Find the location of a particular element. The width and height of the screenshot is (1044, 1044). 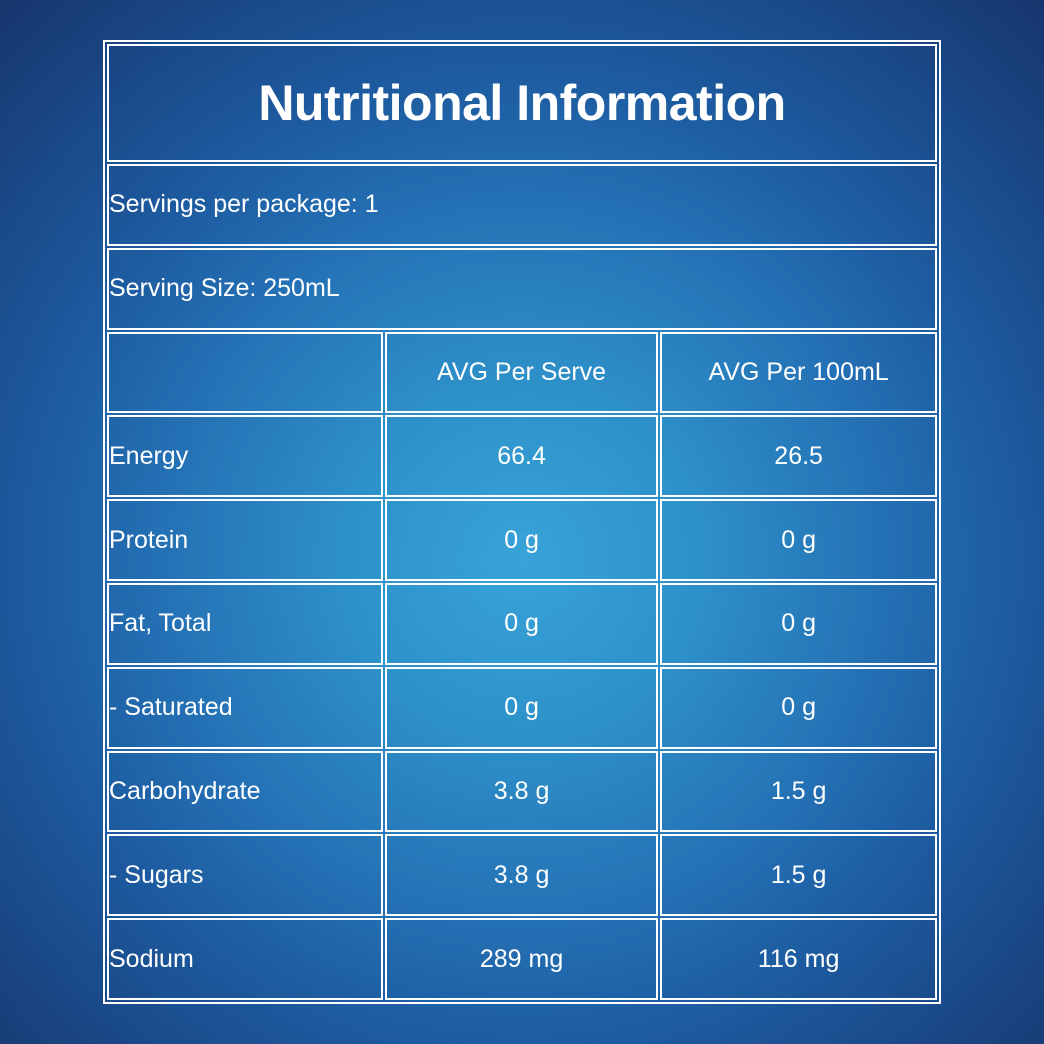

serving-size-text: Serving Size: 250mL is located at coordinates (522, 288).